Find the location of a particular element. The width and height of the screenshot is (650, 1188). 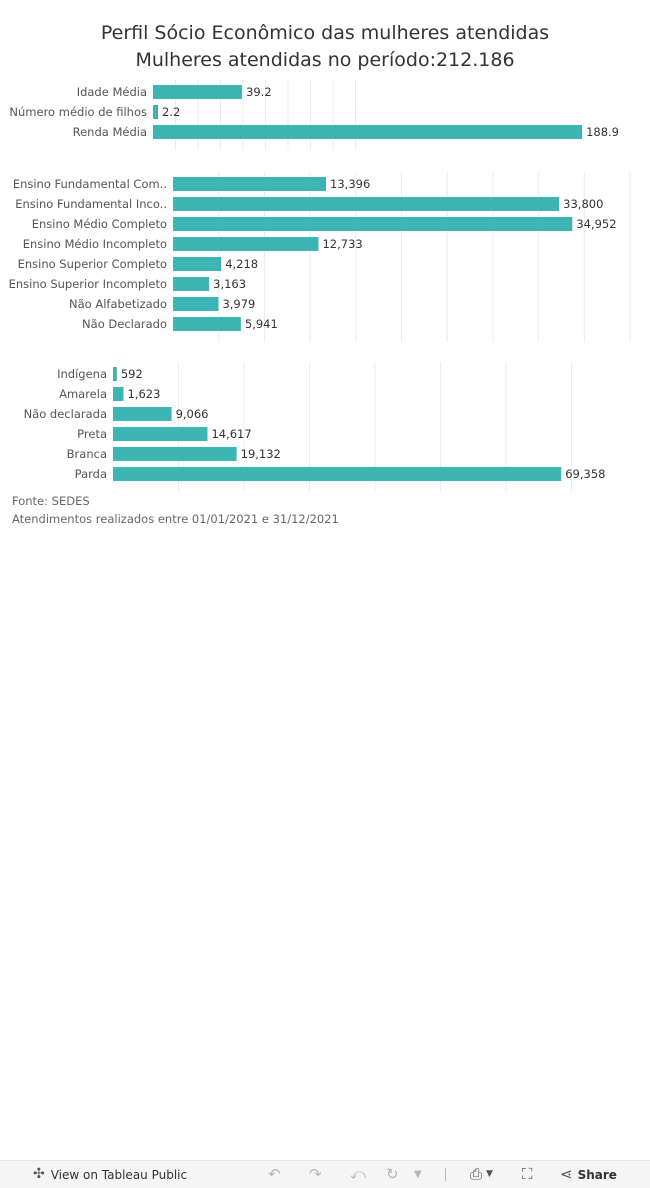

category-label-amarela: Amarela is located at coordinates (83, 394).